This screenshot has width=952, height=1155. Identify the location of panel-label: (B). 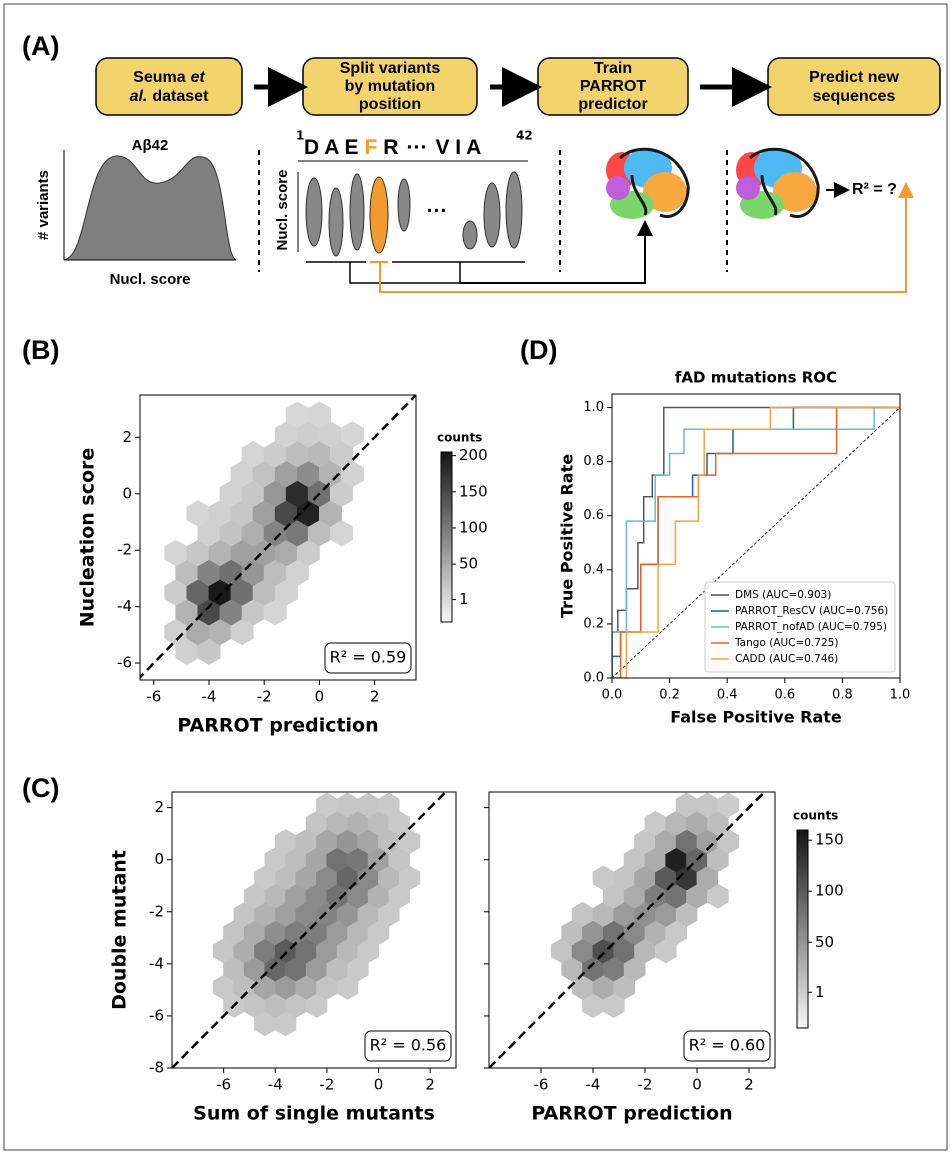
(40, 350).